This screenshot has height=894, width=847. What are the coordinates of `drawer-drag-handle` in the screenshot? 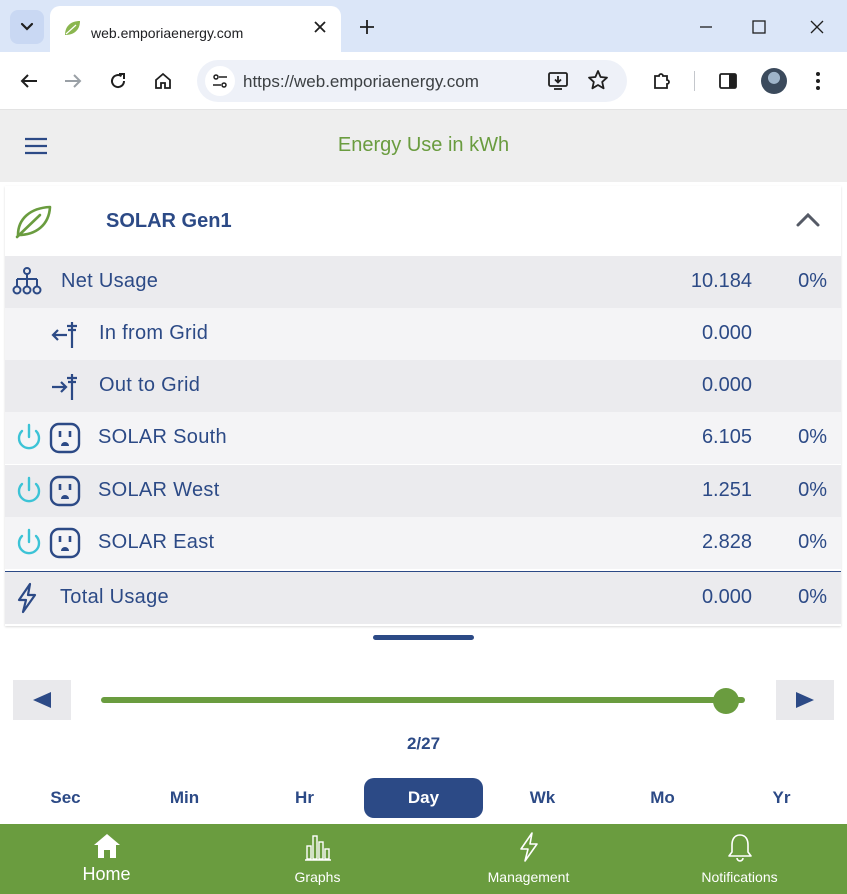 It's located at (423, 637).